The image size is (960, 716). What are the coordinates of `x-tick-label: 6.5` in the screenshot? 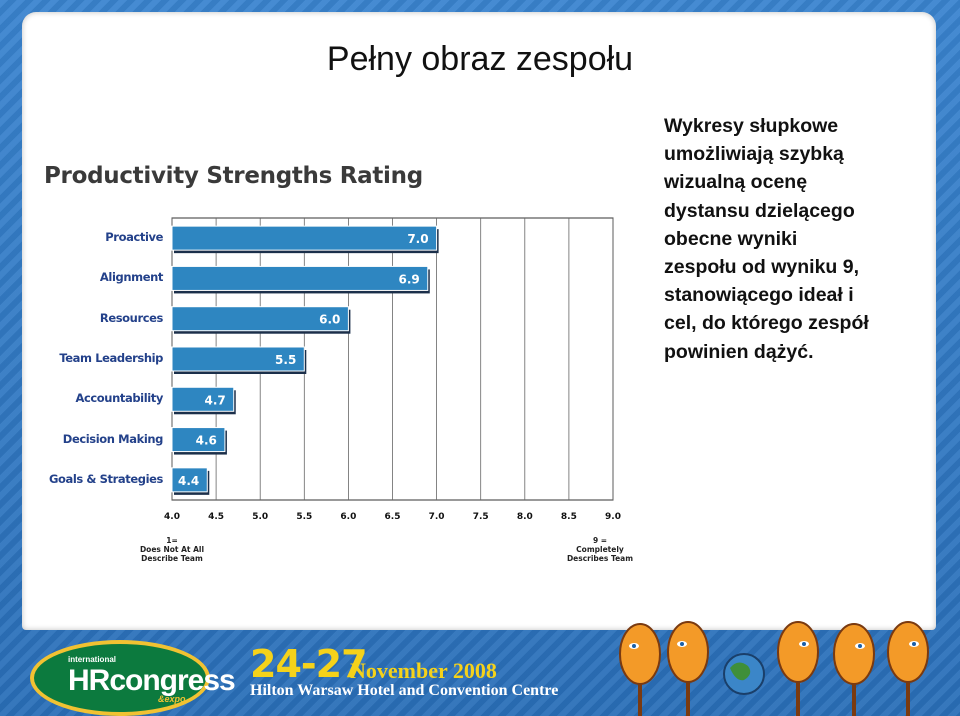 It's located at (392, 517).